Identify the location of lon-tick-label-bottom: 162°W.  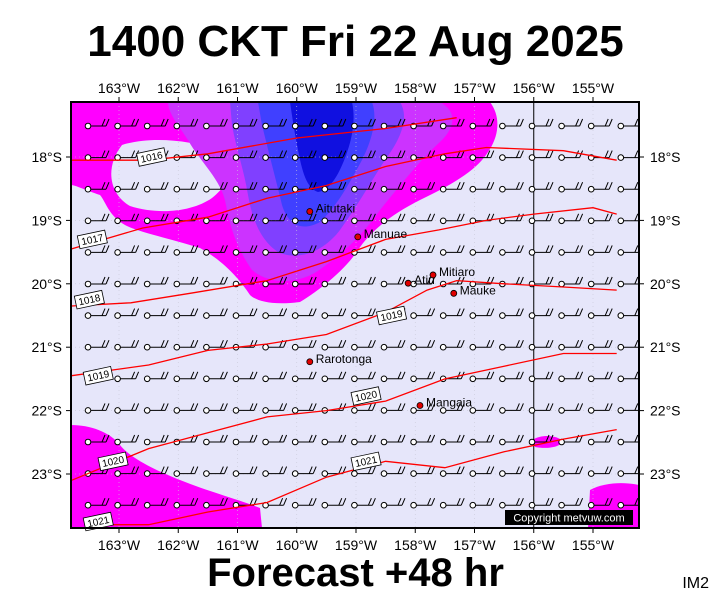
(178, 545).